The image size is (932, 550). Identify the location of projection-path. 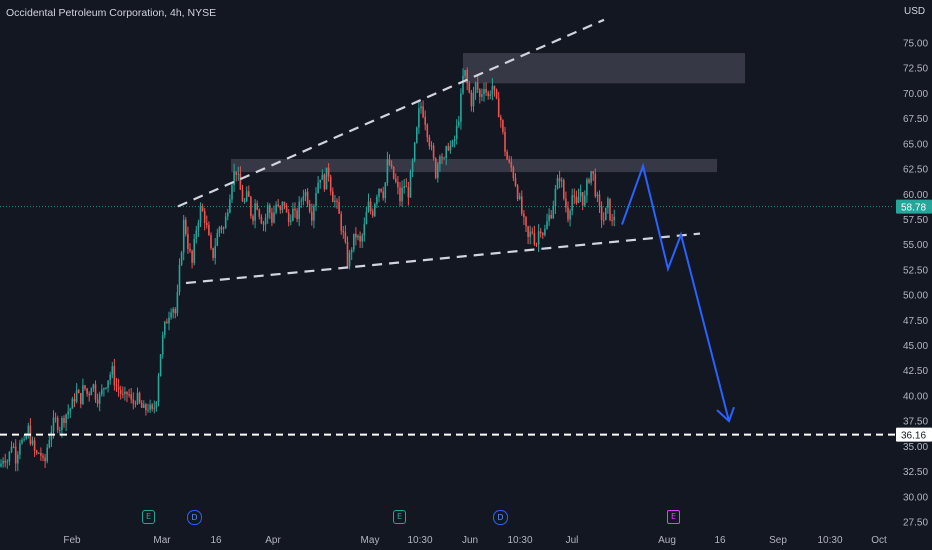
(675, 292).